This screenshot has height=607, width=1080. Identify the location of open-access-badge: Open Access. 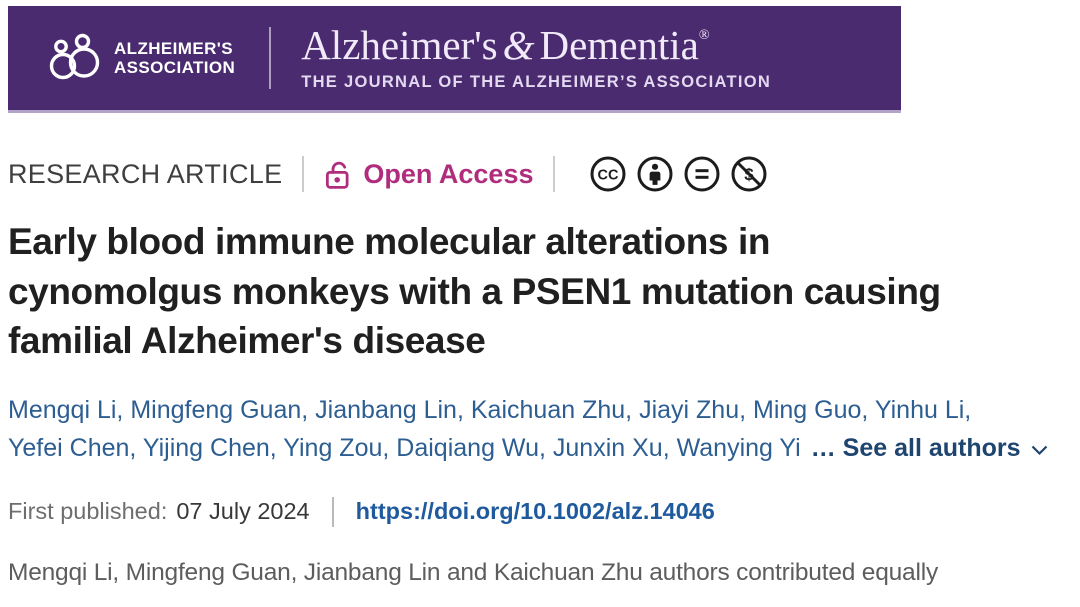
(428, 174).